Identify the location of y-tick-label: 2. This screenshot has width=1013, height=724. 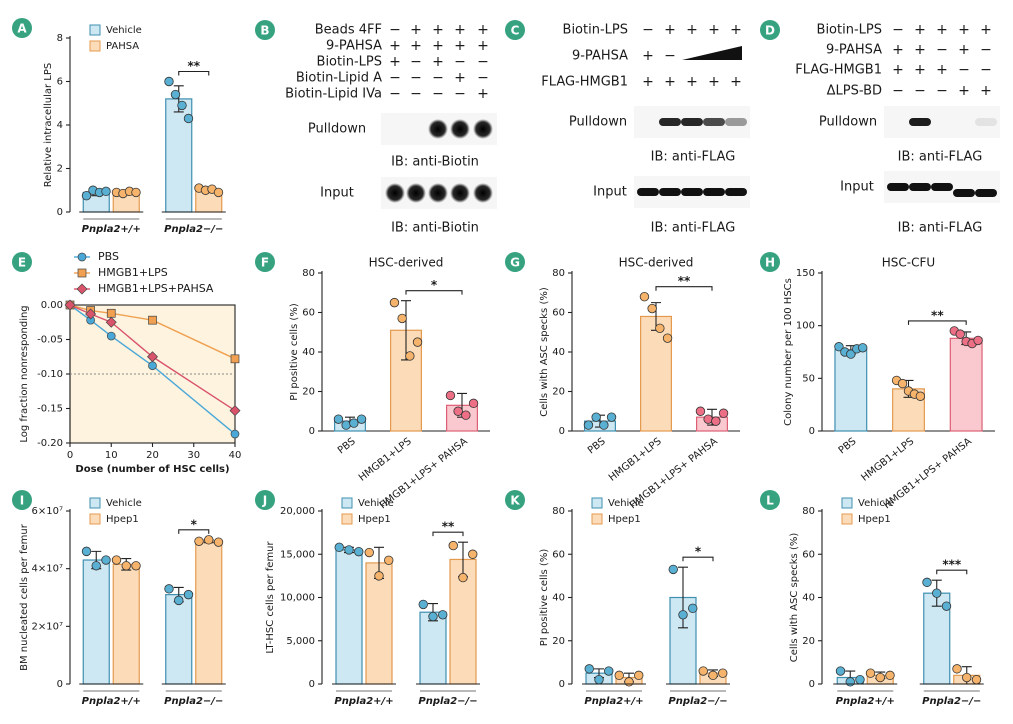
(60, 169).